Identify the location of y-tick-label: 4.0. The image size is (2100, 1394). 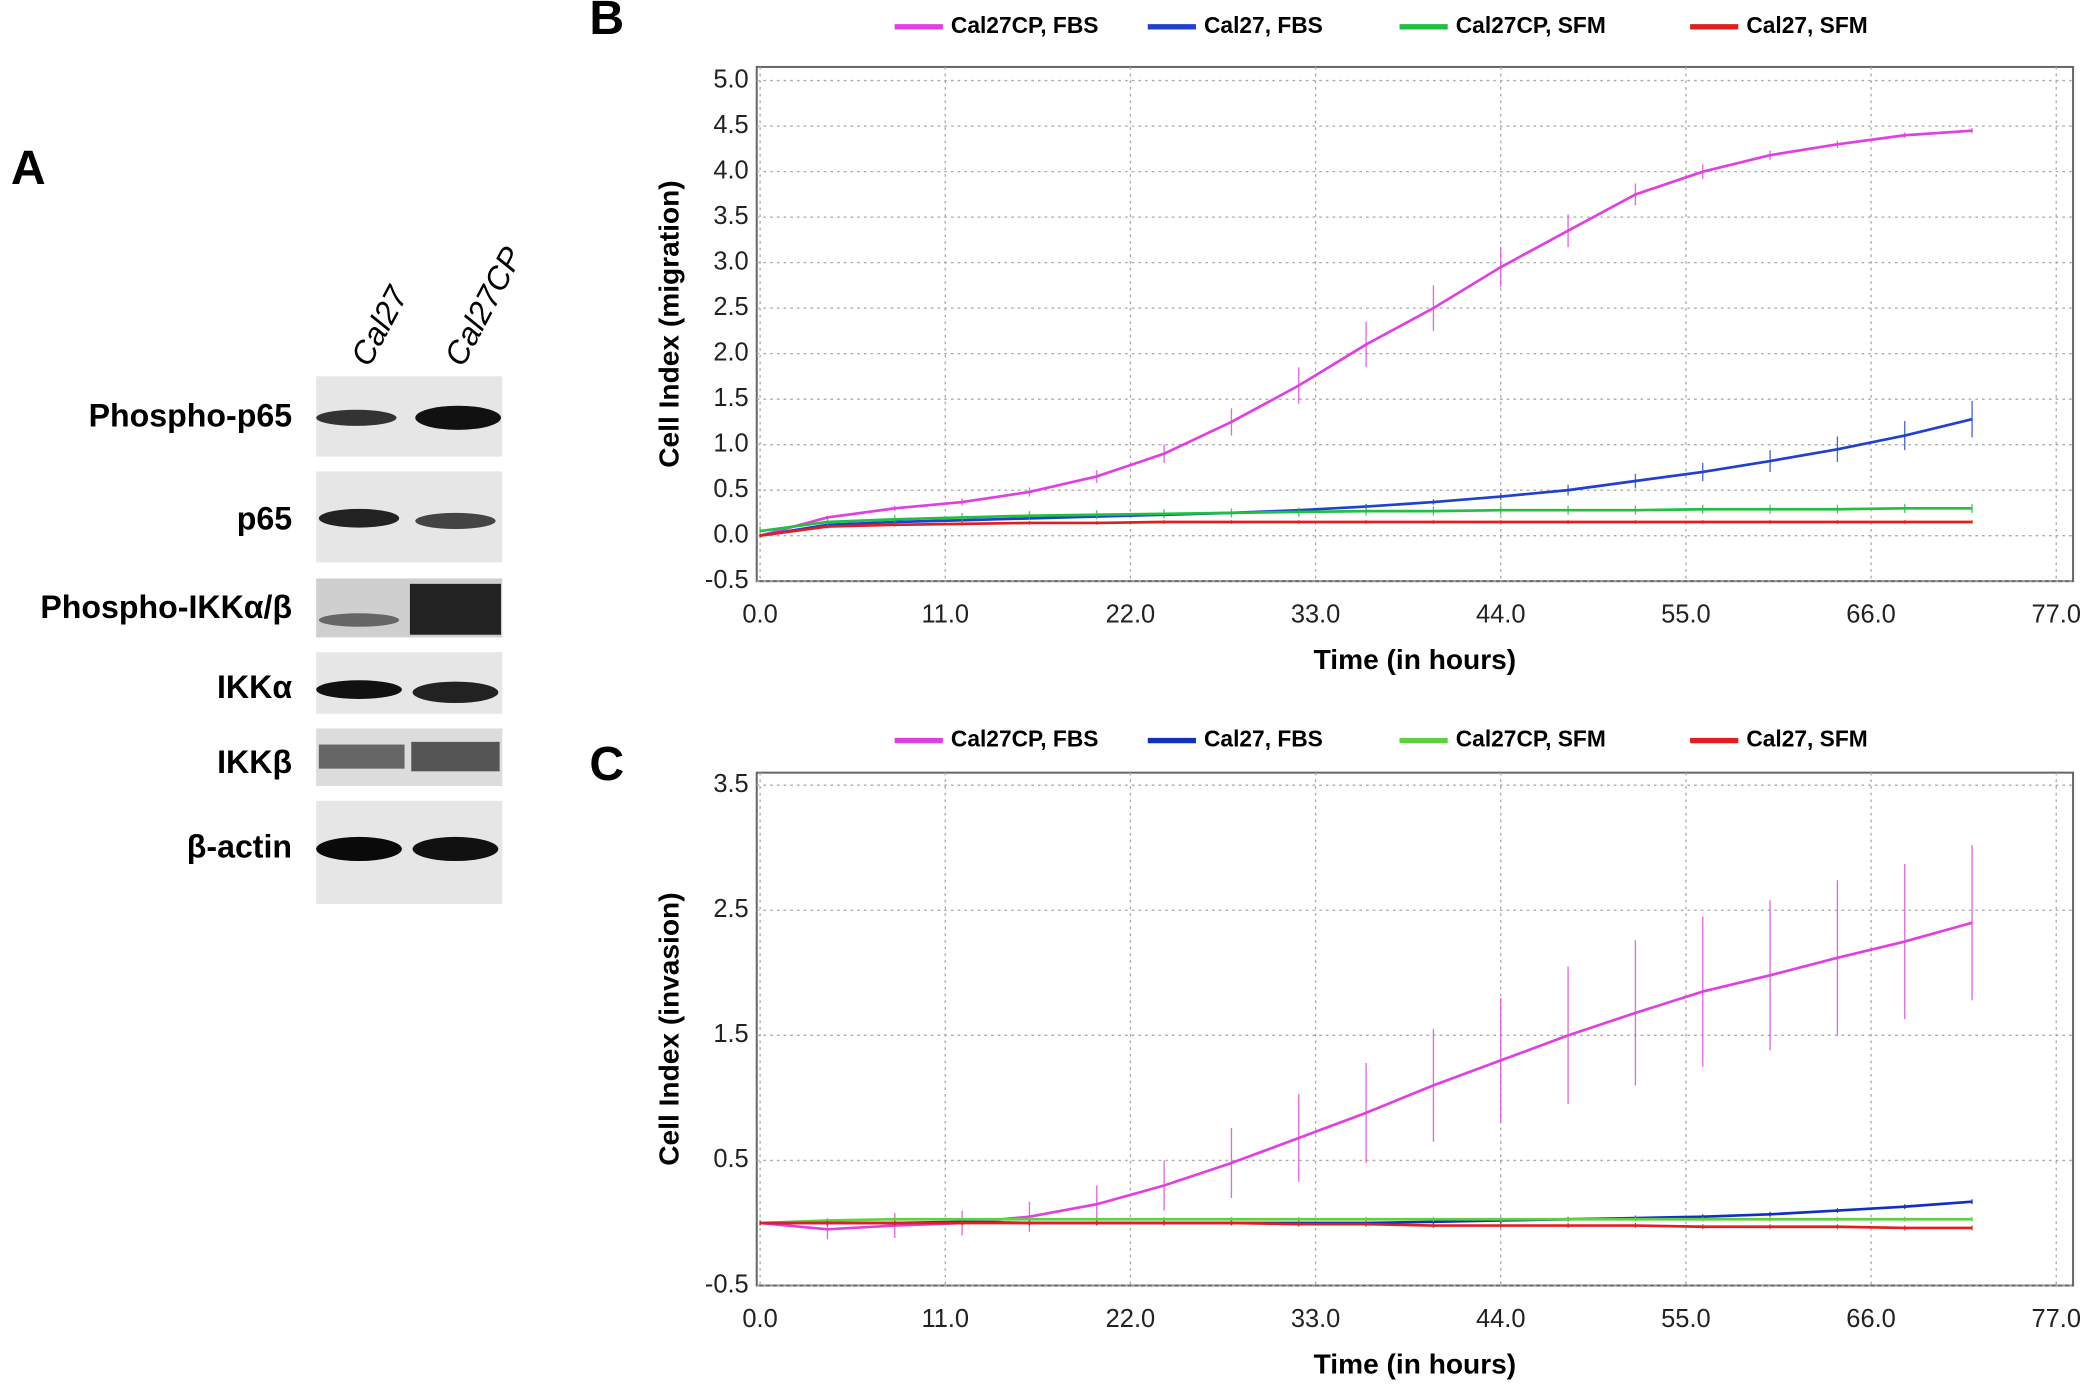
(730, 170).